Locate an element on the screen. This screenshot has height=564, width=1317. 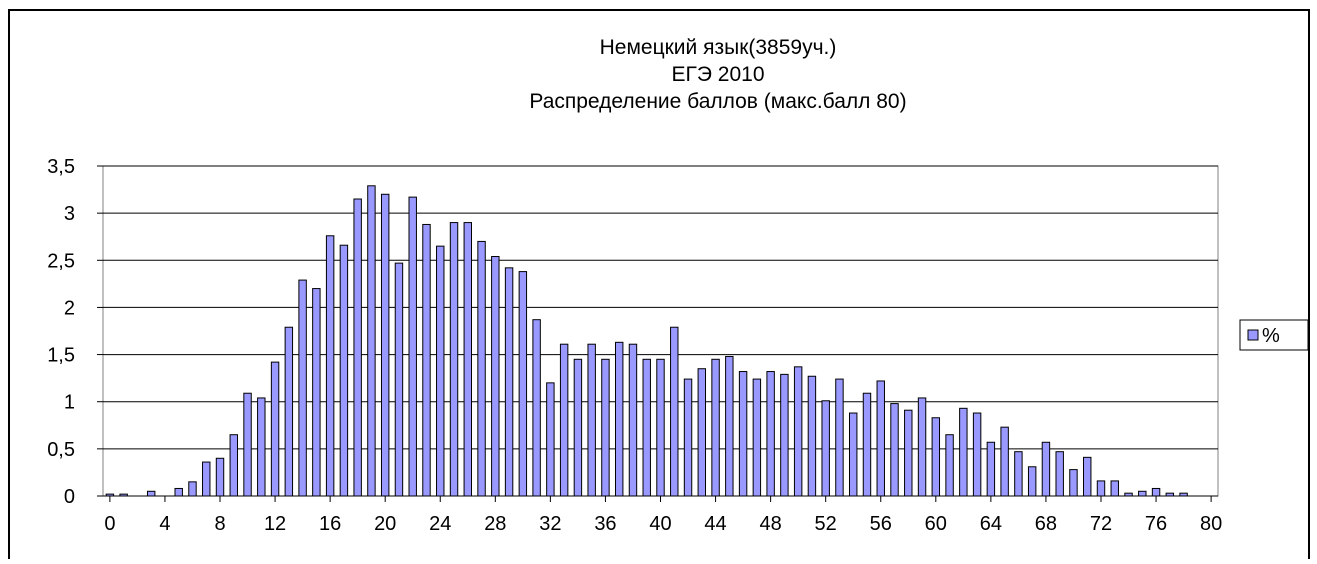
x-tick-label: 20 is located at coordinates (385, 524).